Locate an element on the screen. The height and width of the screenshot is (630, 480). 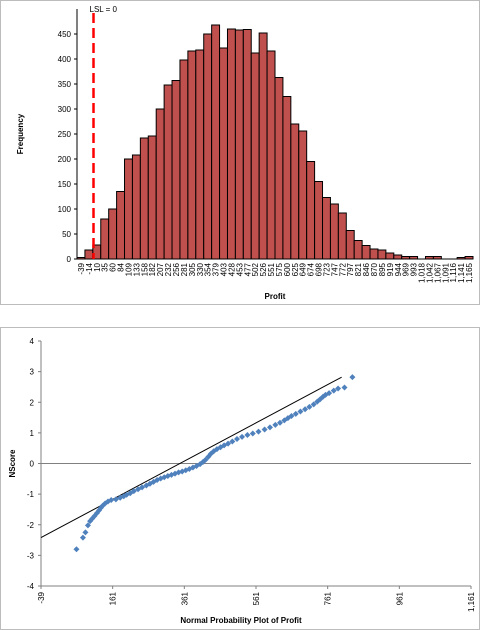
x-tick-label: 1,165 is located at coordinates (469, 272).